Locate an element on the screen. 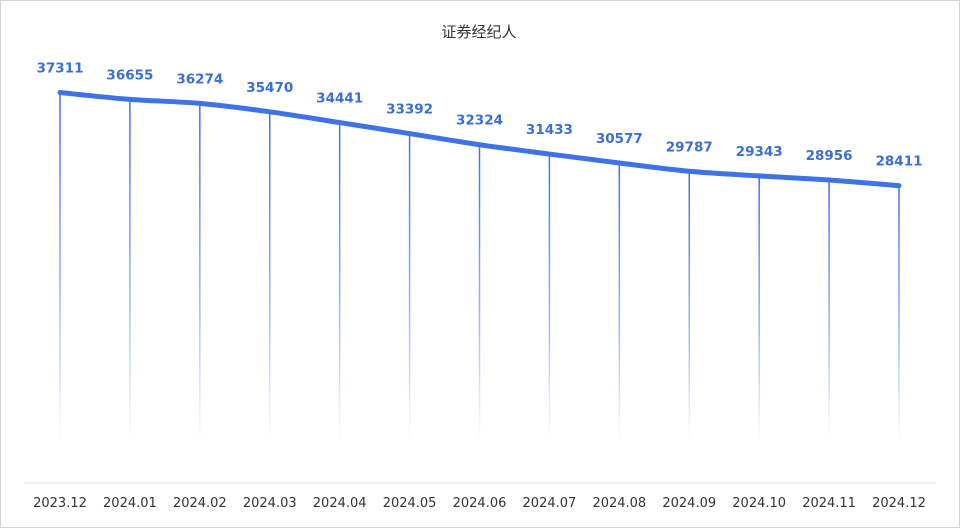 Image resolution: width=960 pixels, height=528 pixels. x-tick-label: 2024.06 is located at coordinates (480, 503).